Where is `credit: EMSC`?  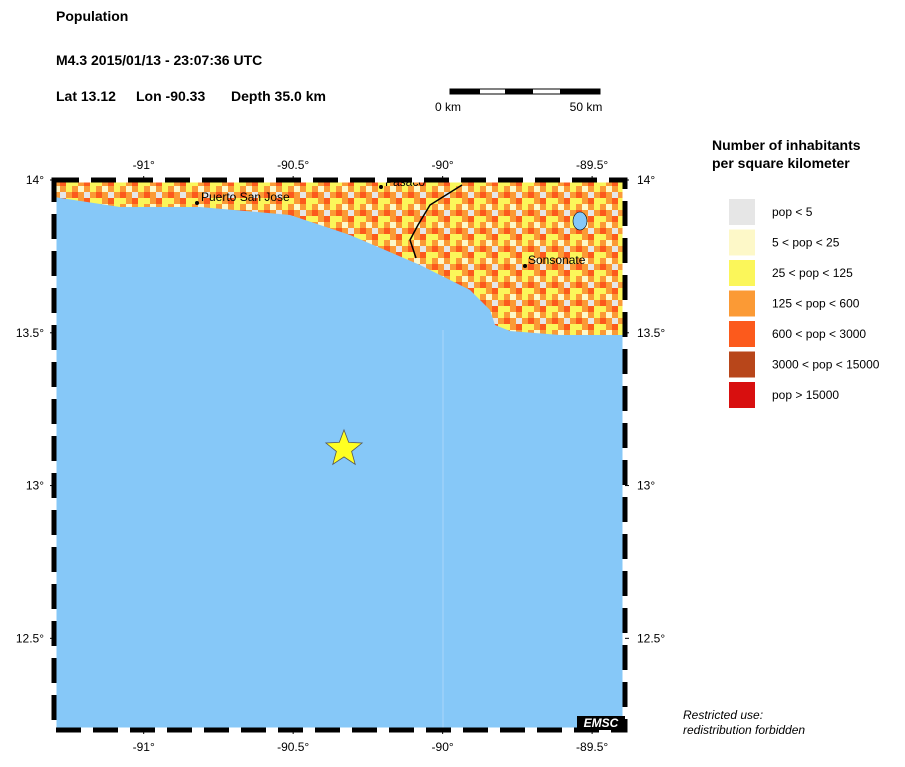
credit: EMSC is located at coordinates (601, 723).